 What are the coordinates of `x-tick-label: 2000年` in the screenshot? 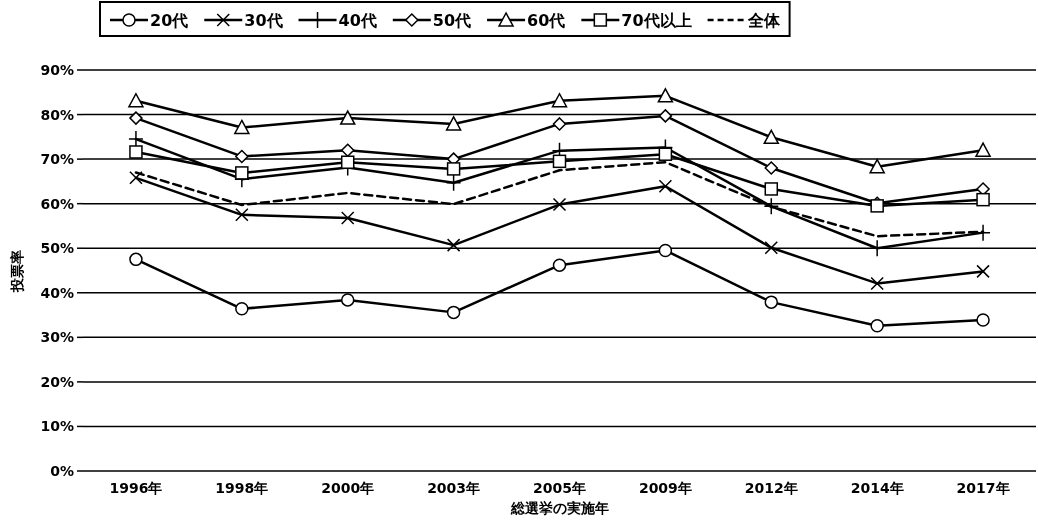 It's located at (348, 488).